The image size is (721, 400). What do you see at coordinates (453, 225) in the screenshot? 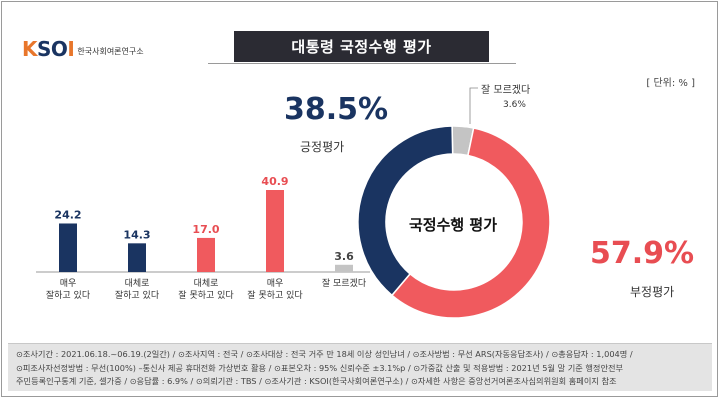
I see `donut-center-label: 국정수행 평가` at bounding box center [453, 225].